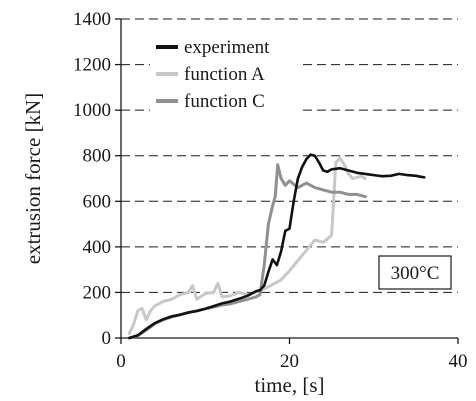  I want to click on y-axis-title: extrusion force [kN], so click(33, 178).